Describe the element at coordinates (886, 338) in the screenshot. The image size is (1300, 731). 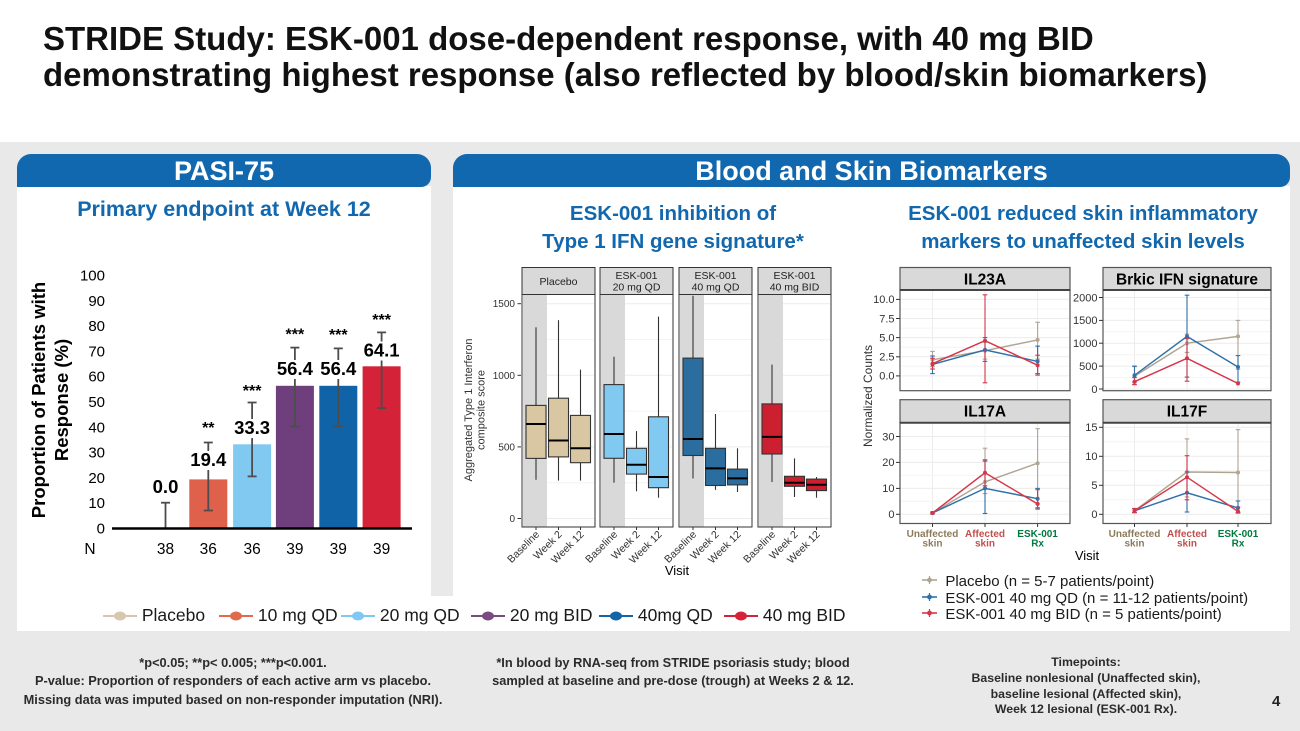
I see `svg-text: 5.0` at that location.